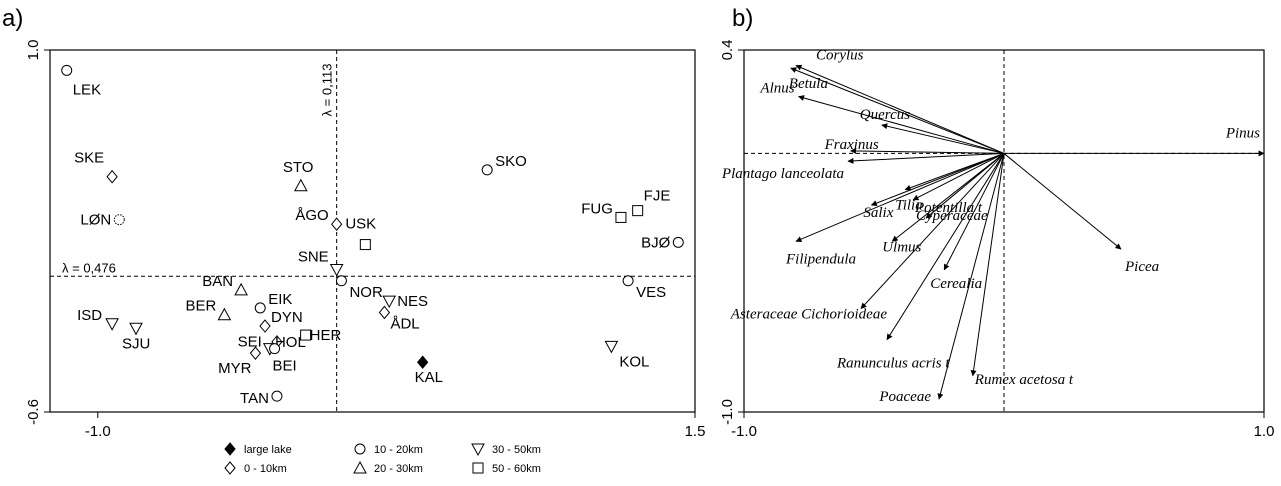 The width and height of the screenshot is (1281, 486). What do you see at coordinates (33, 50) in the screenshot?
I see `y-tick-label: 1.0` at bounding box center [33, 50].